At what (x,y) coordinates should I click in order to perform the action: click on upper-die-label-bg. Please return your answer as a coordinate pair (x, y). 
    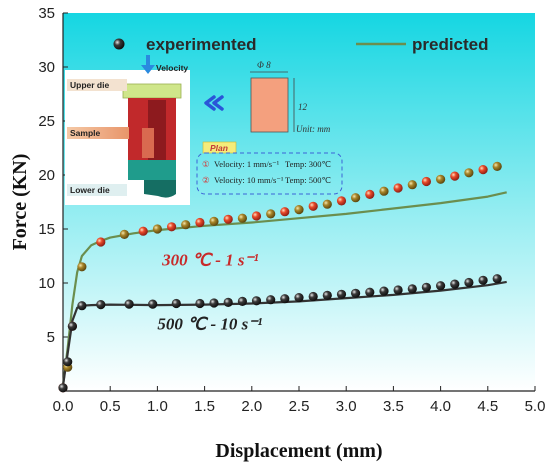
    Looking at the image, I should click on (97, 85).